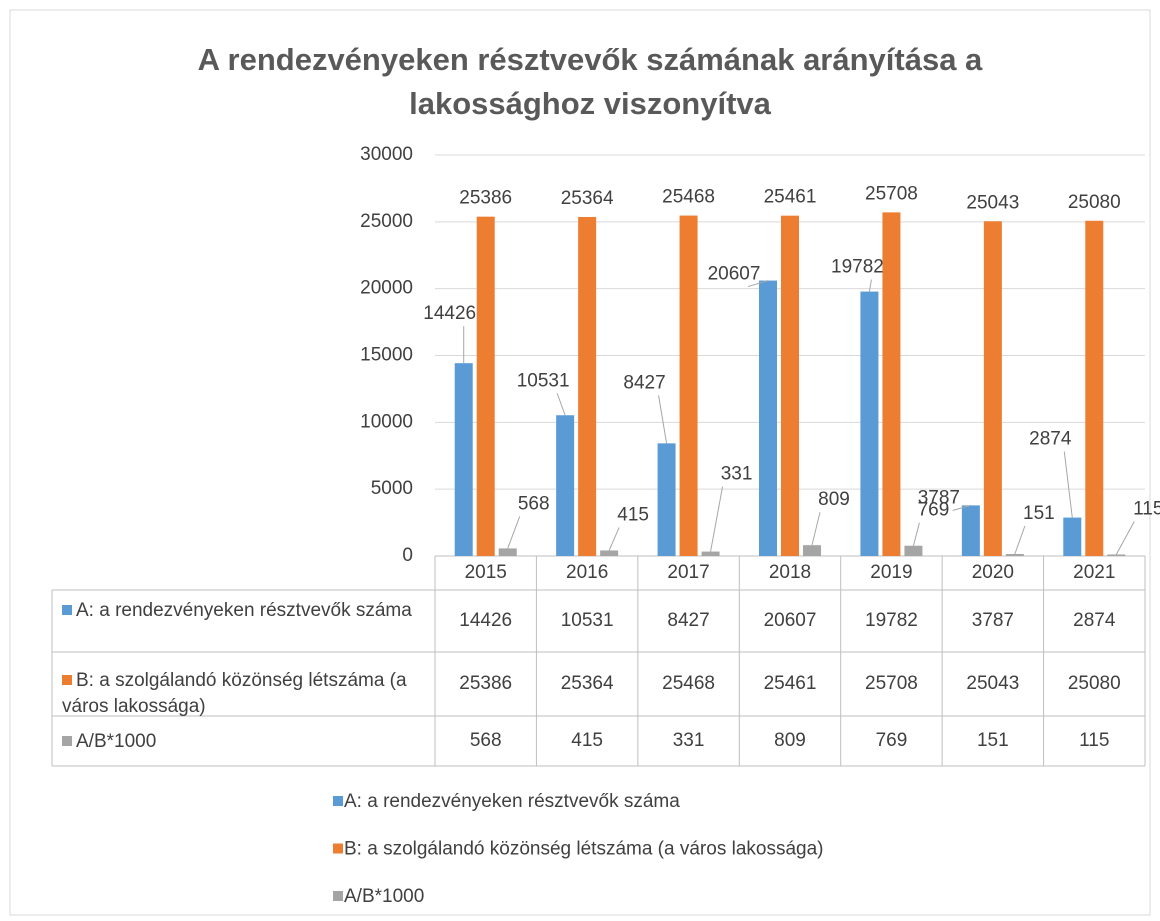 This screenshot has width=1160, height=921. Describe the element at coordinates (1094, 202) in the screenshot. I see `data-label: 25080` at that location.